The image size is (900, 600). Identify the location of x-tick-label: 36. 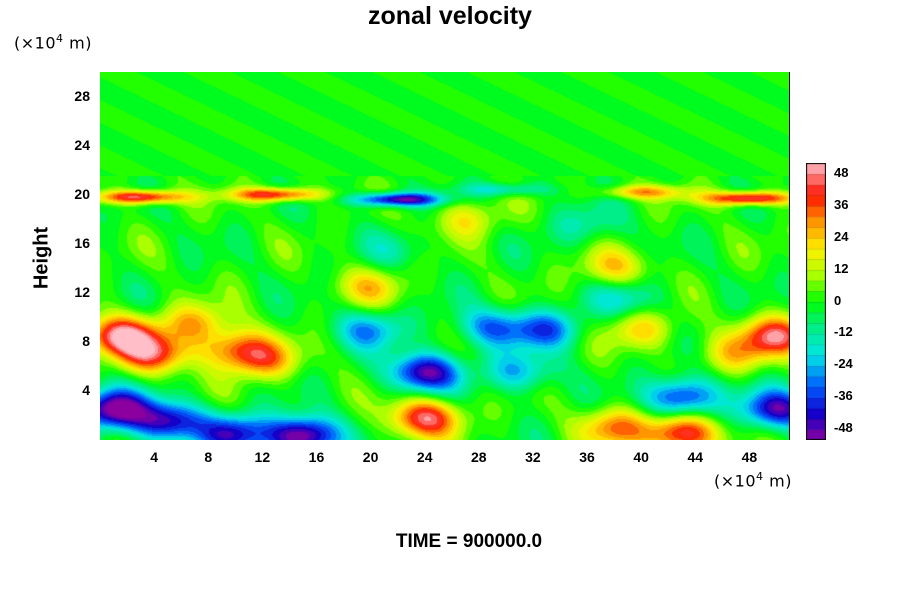
(587, 457).